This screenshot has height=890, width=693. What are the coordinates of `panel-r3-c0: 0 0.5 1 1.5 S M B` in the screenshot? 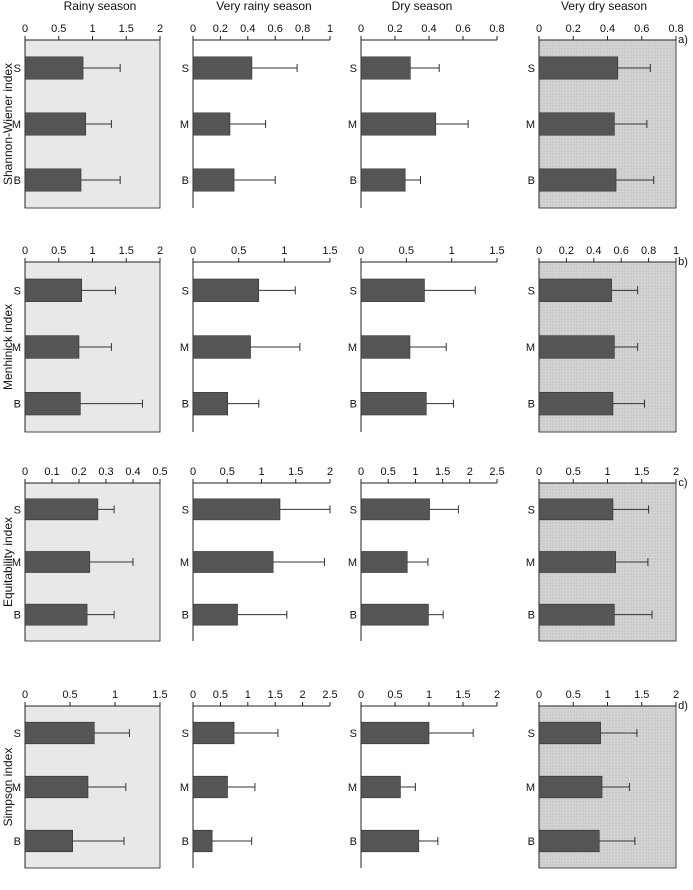 It's located at (90, 779).